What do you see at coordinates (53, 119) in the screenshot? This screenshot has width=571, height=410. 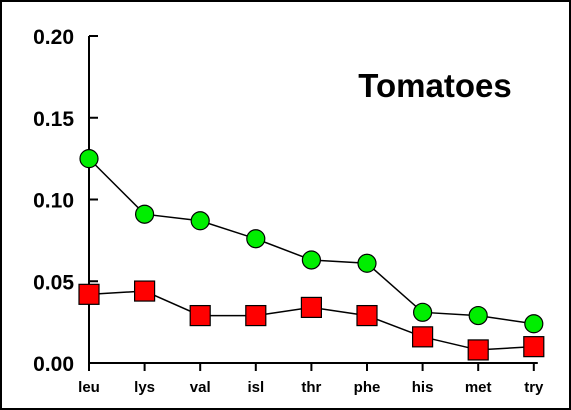 I see `y-tick-label: 0.15` at bounding box center [53, 119].